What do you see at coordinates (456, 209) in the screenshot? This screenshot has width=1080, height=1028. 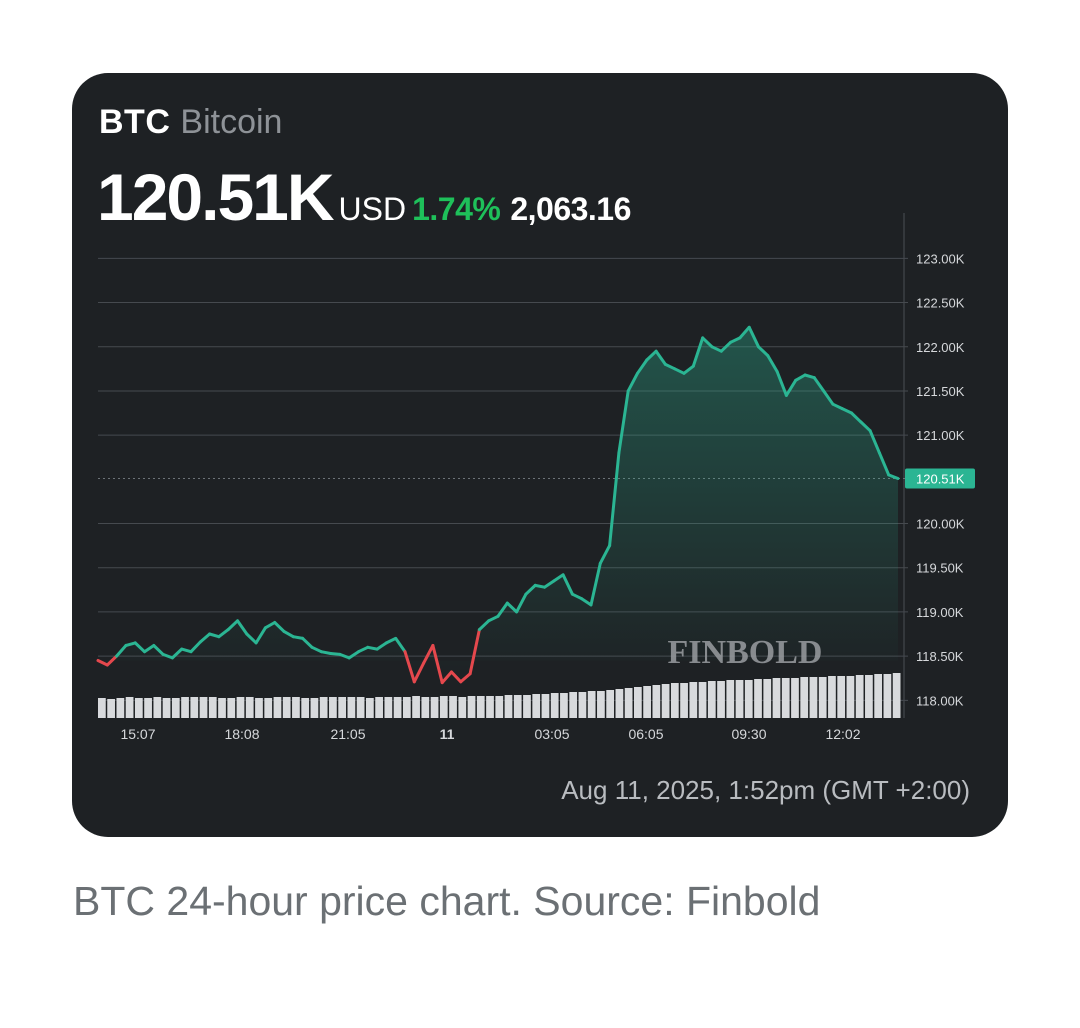 I see `change-percent: 1.74%` at bounding box center [456, 209].